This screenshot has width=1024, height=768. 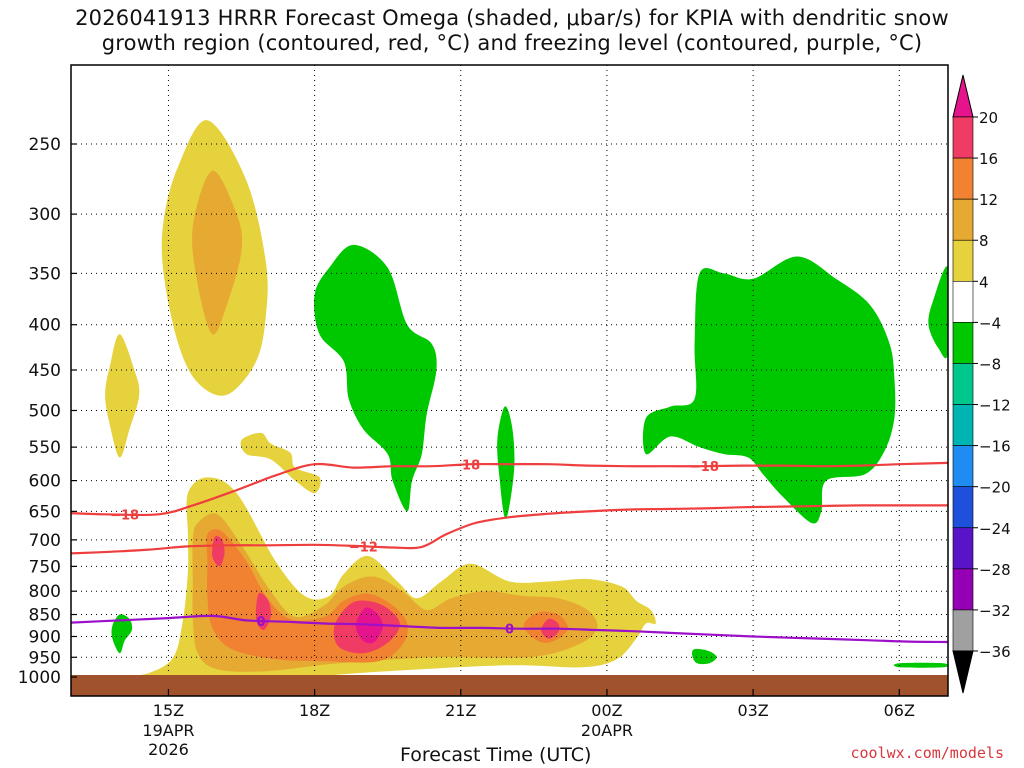 What do you see at coordinates (769, 390) in the screenshot?
I see `omega-region--4-15` at bounding box center [769, 390].